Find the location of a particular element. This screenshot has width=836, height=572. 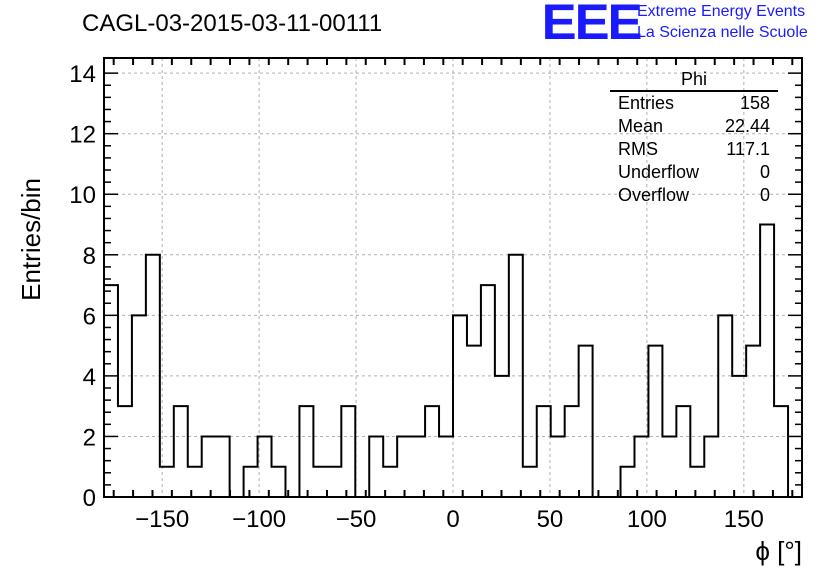

stats-row-underflow: Underflow 0 is located at coordinates (694, 172).